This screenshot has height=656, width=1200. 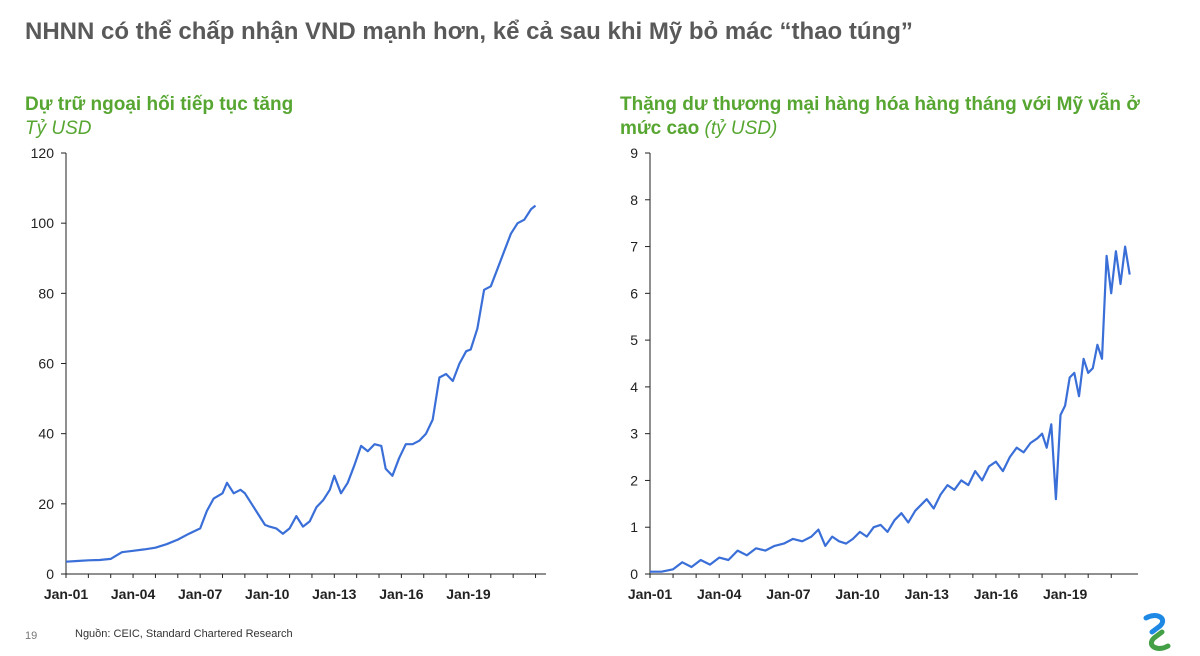 What do you see at coordinates (741, 128) in the screenshot?
I see `chart-unit-trade: (tỷ USD)` at bounding box center [741, 128].